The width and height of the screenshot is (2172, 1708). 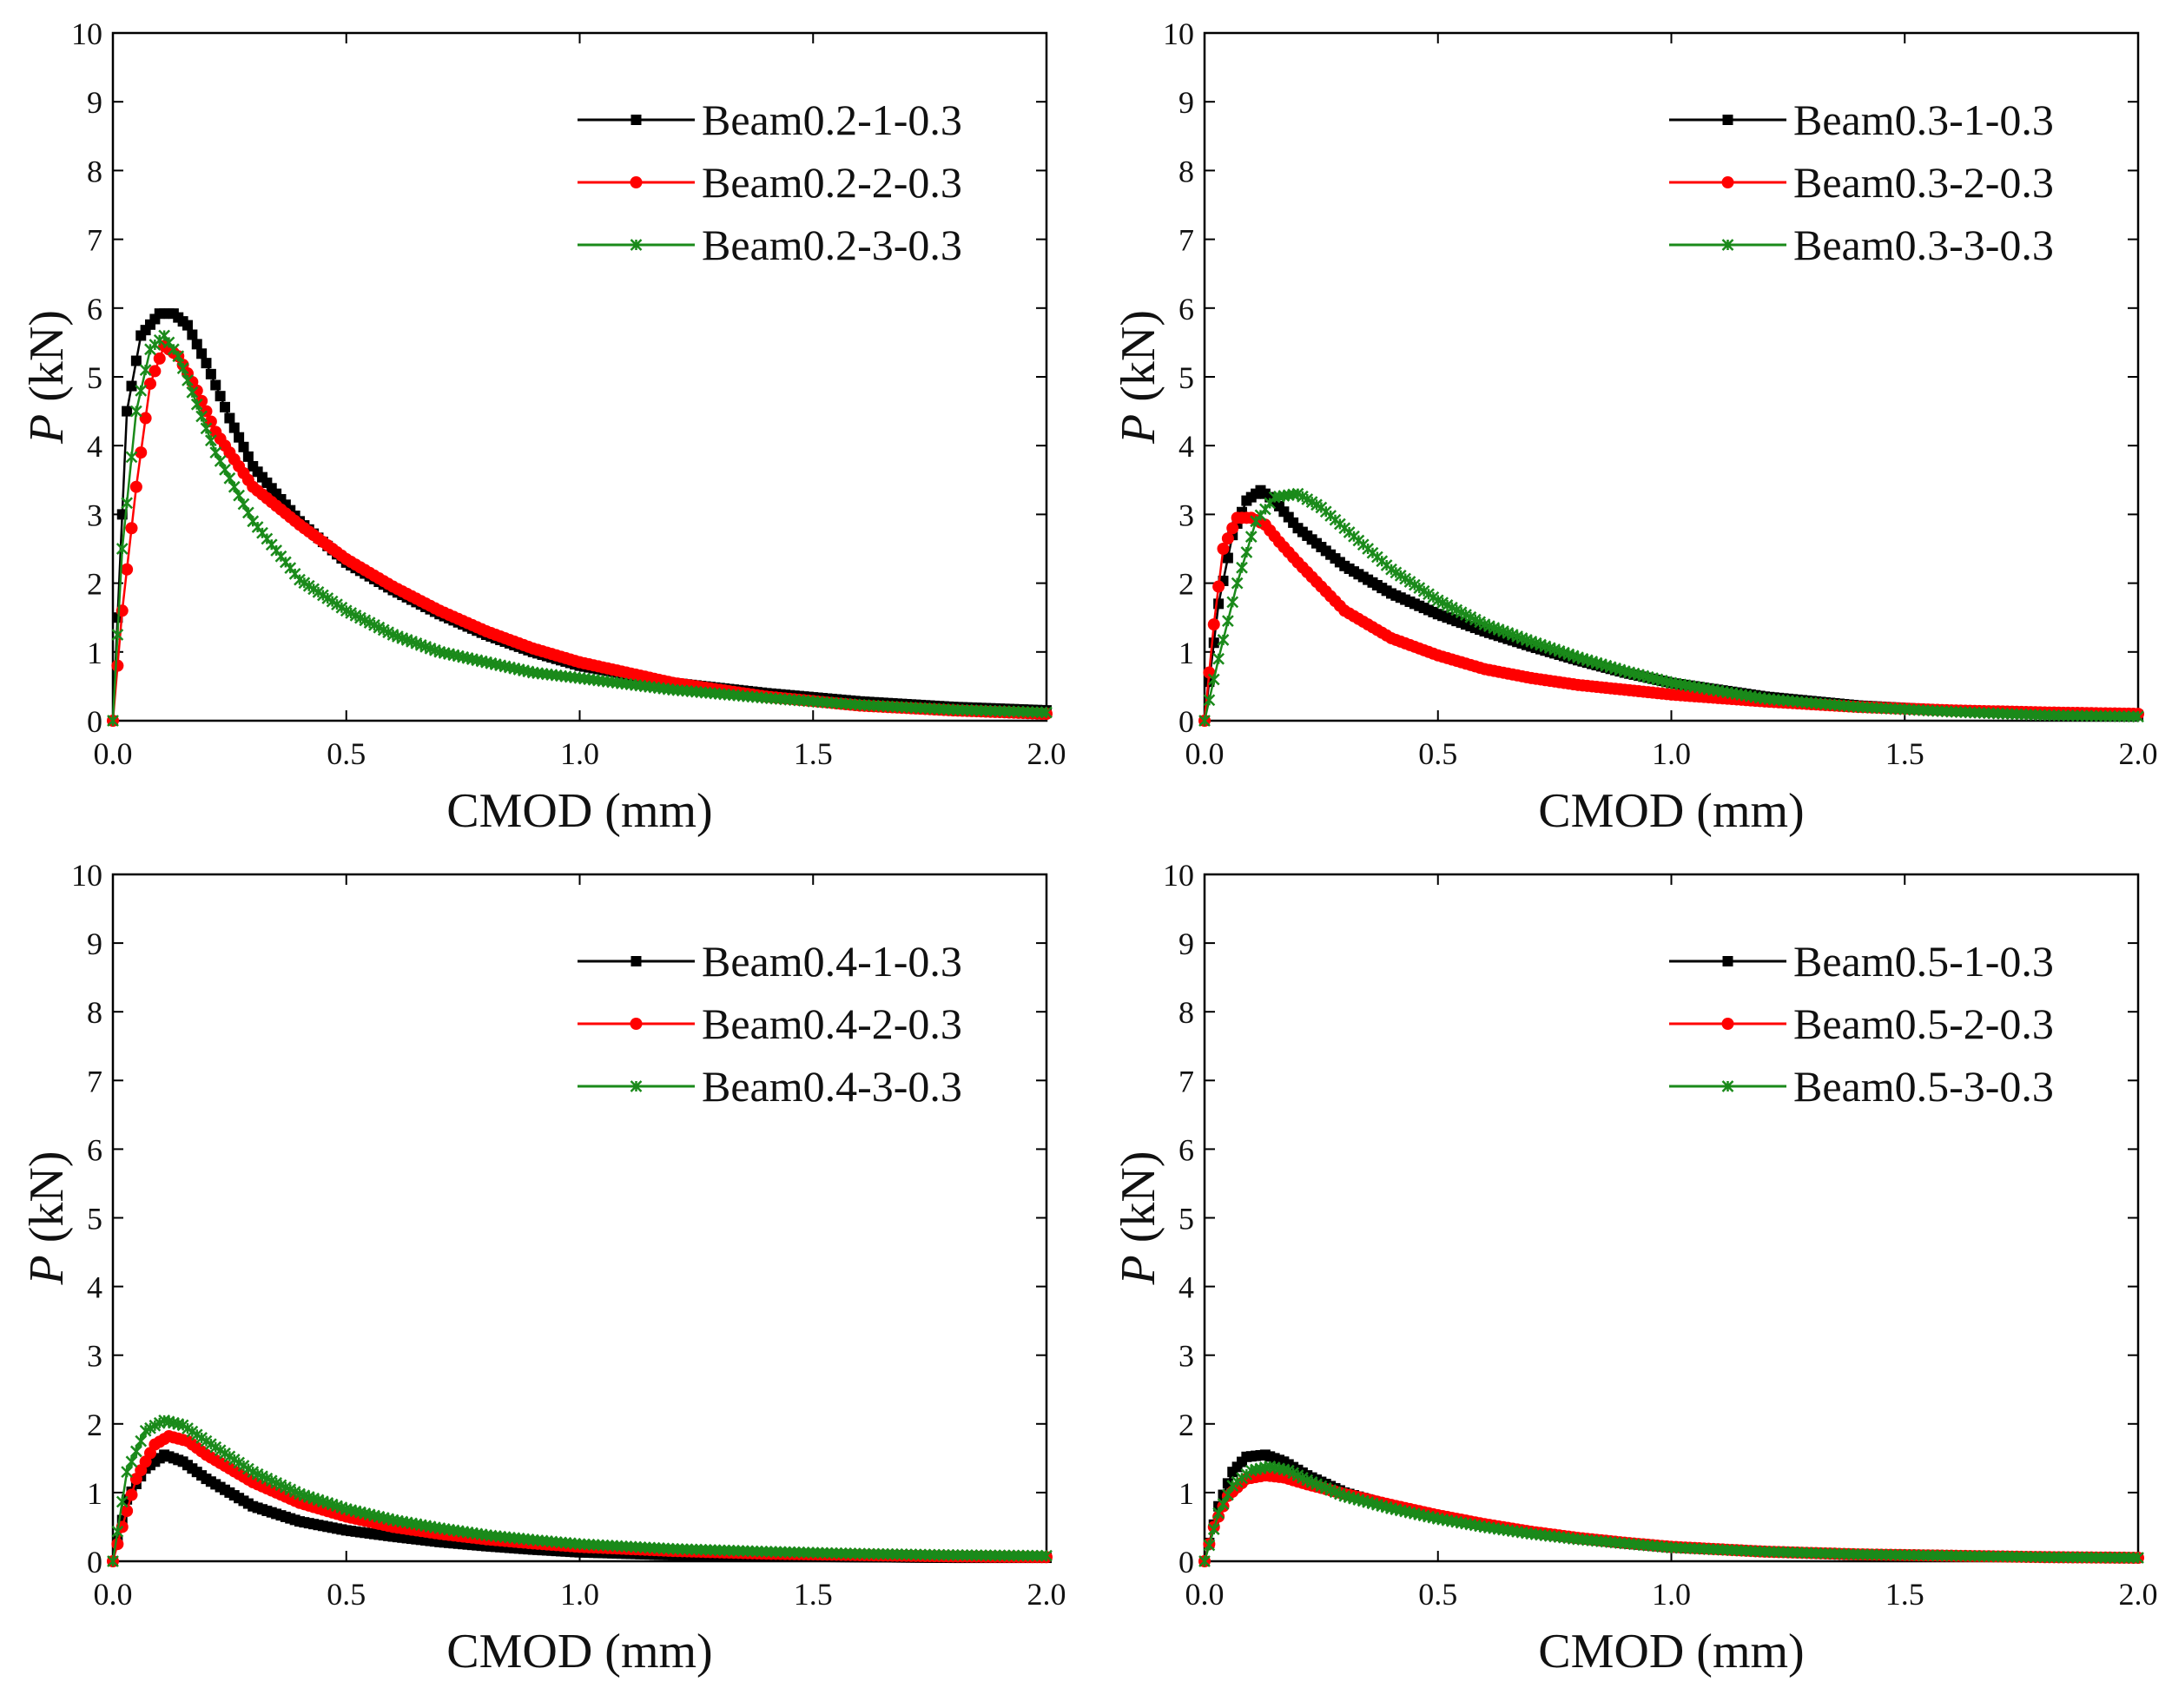 I want to click on series-Beam0.5-3-0.3, so click(x=1671, y=1513).